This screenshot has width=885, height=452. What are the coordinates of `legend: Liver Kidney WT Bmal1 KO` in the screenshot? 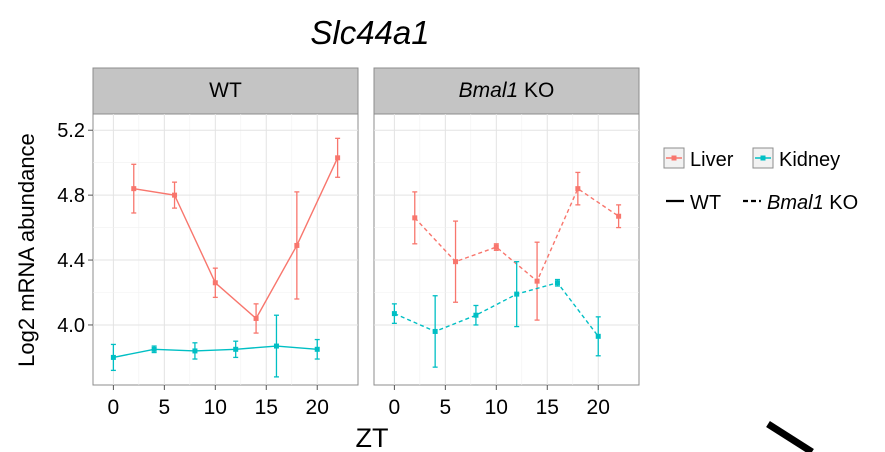 It's located at (760, 180).